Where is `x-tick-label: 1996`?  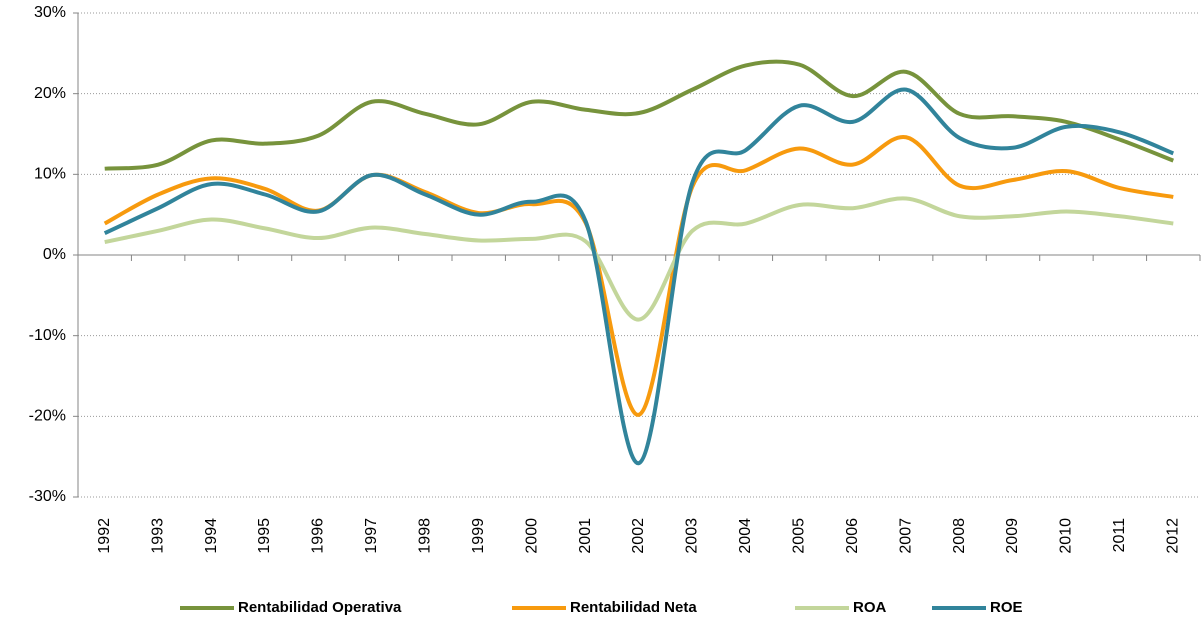 x-tick-label: 1996 is located at coordinates (318, 536).